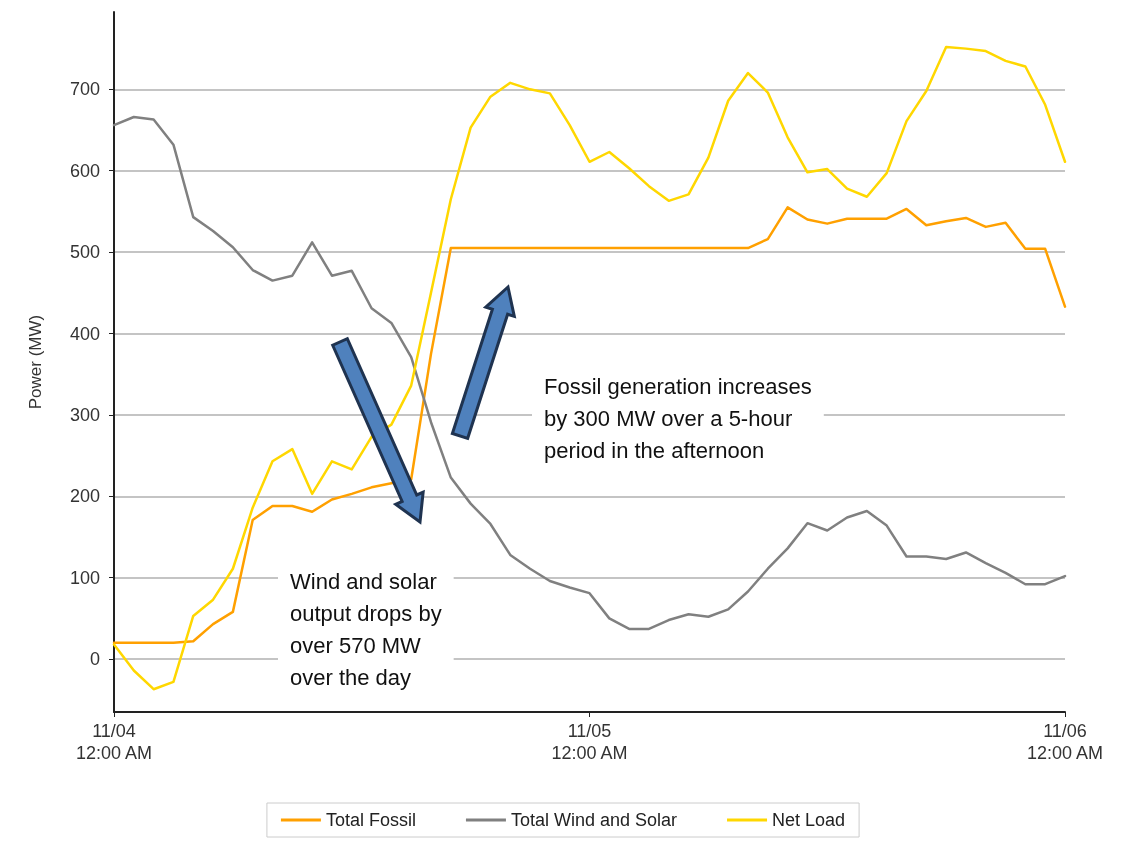 The image size is (1126, 847). Describe the element at coordinates (84, 89) in the screenshot. I see `y-tick-label: 700` at that location.